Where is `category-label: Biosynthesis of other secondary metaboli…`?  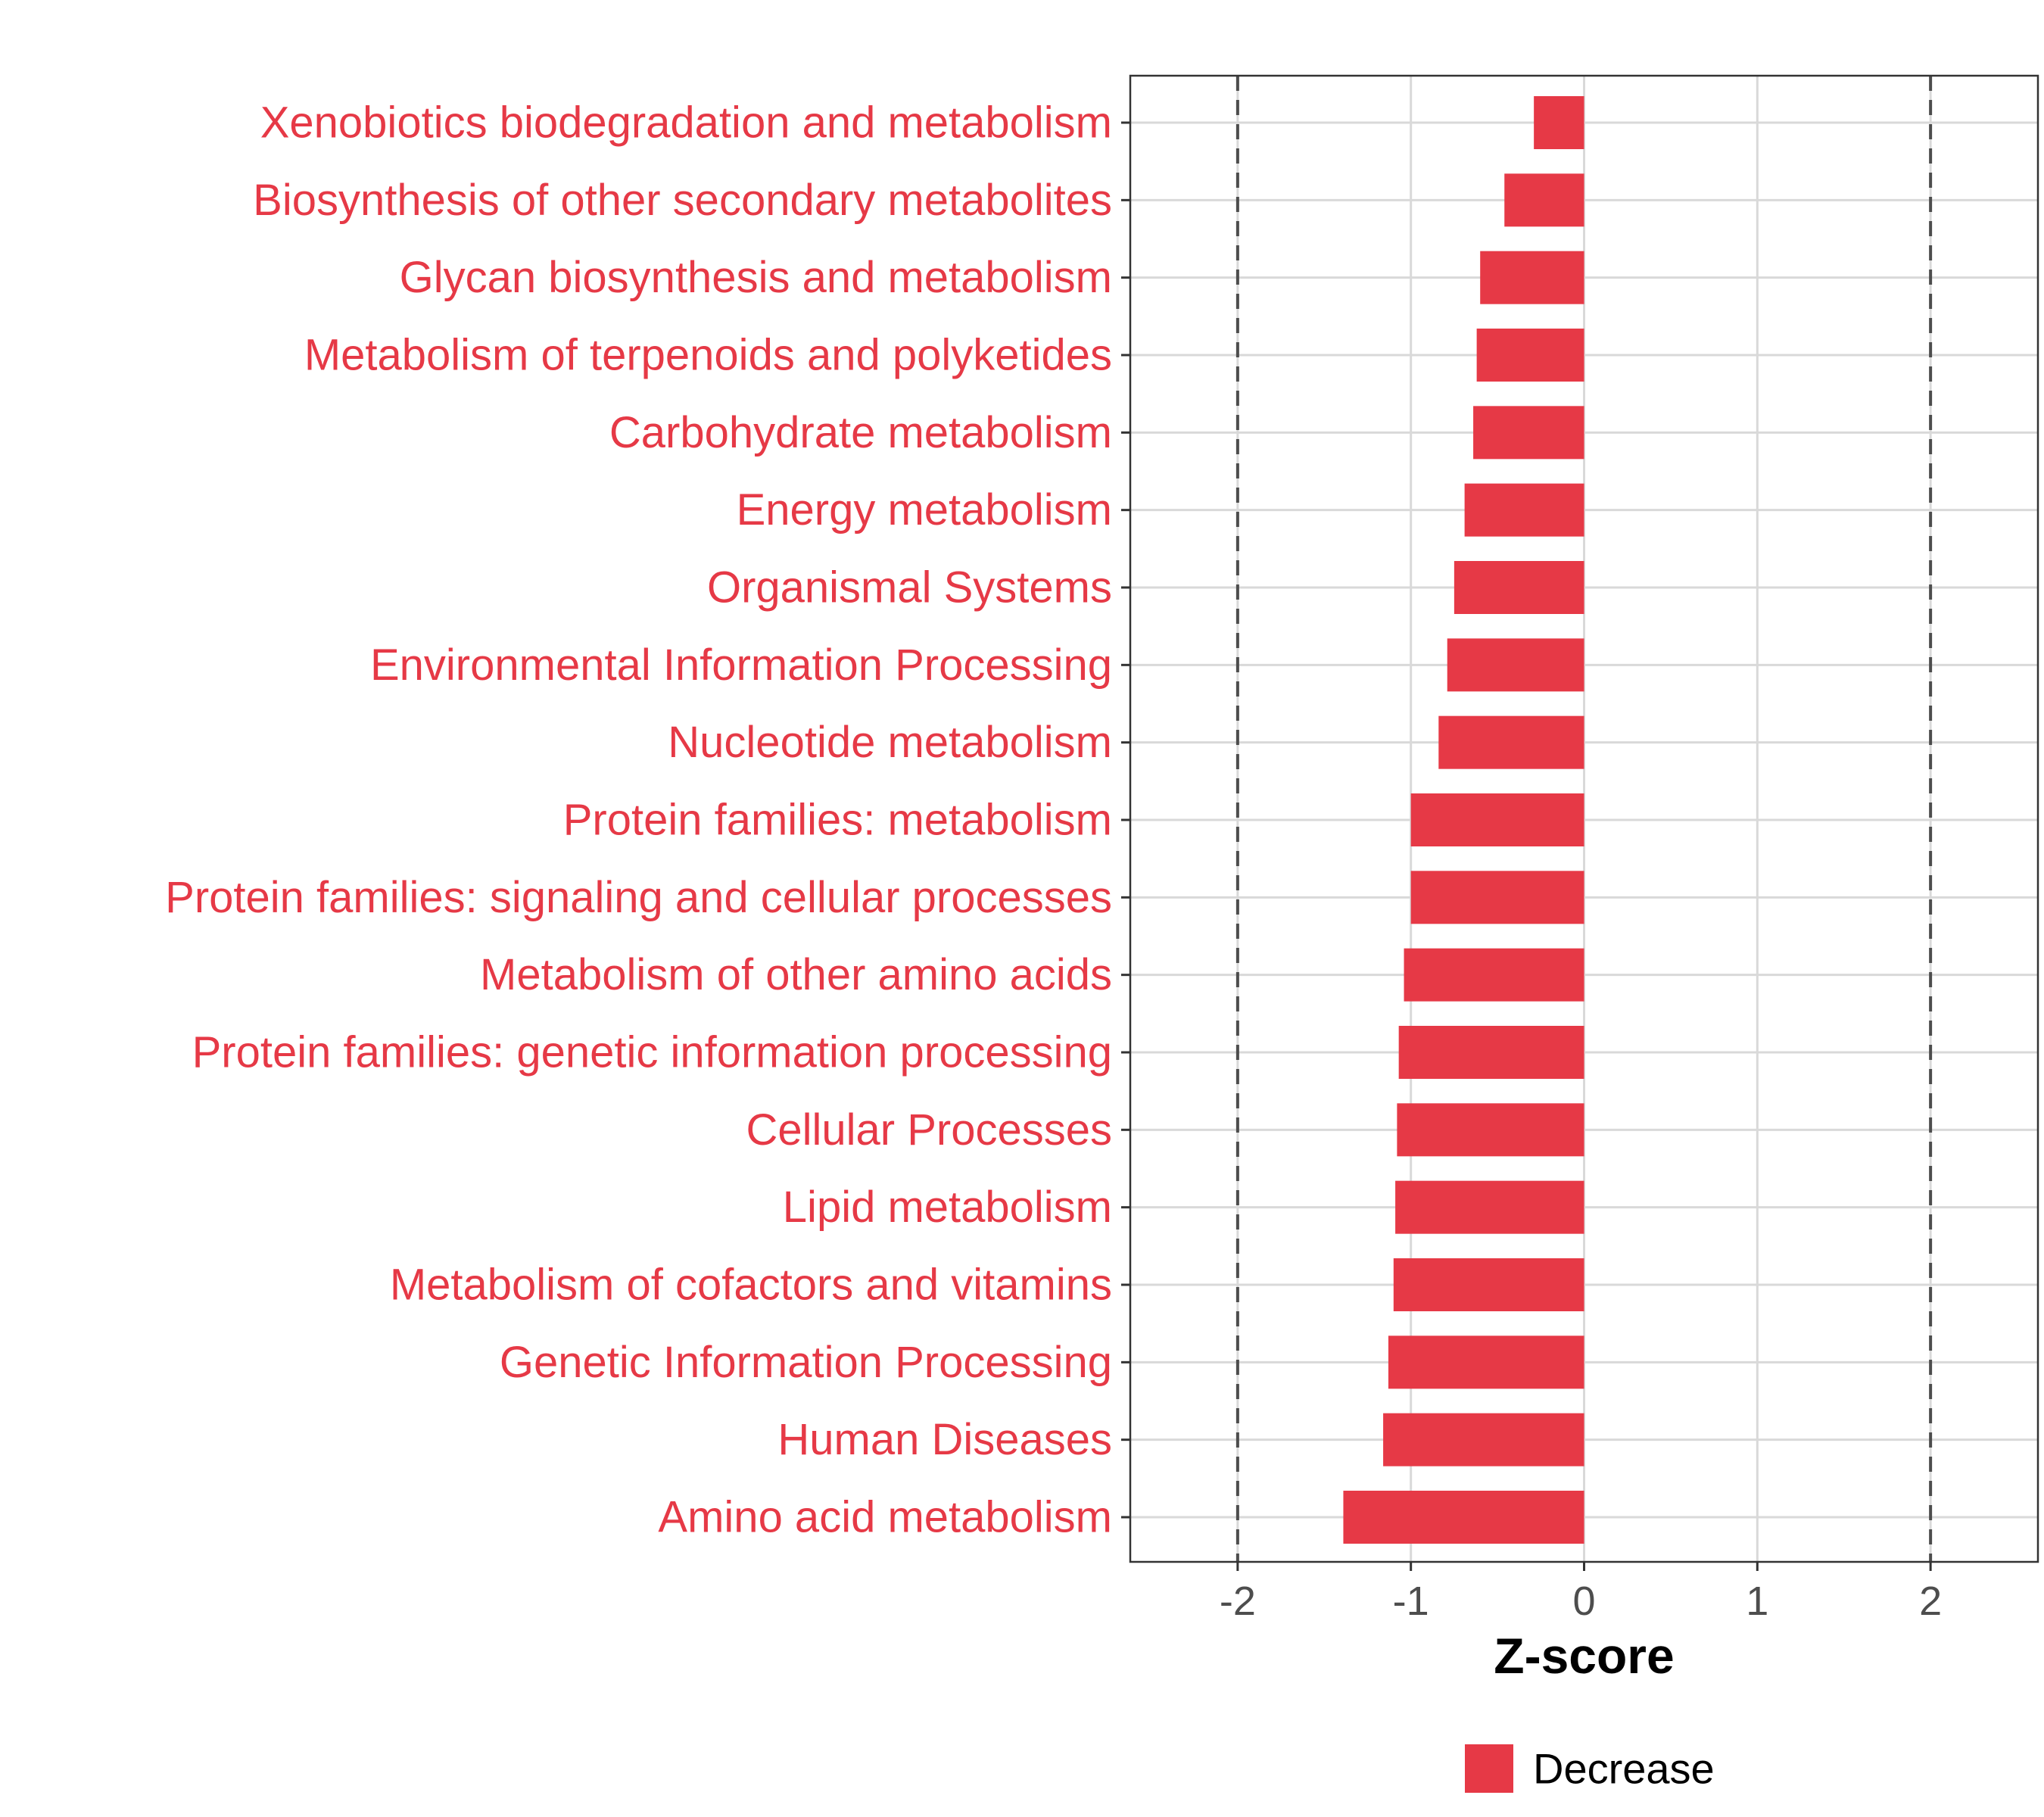
category-label: Biosynthesis of other secondary metaboli… is located at coordinates (682, 200).